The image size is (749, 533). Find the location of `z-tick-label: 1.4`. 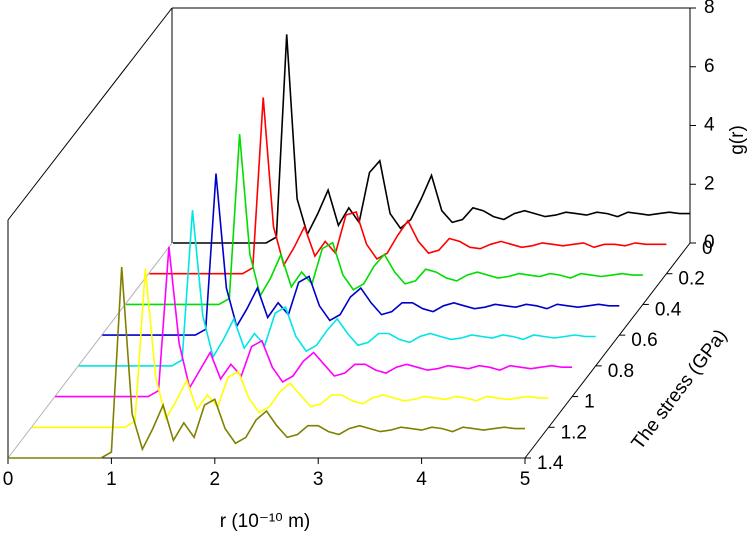

z-tick-label: 1.4 is located at coordinates (550, 463).